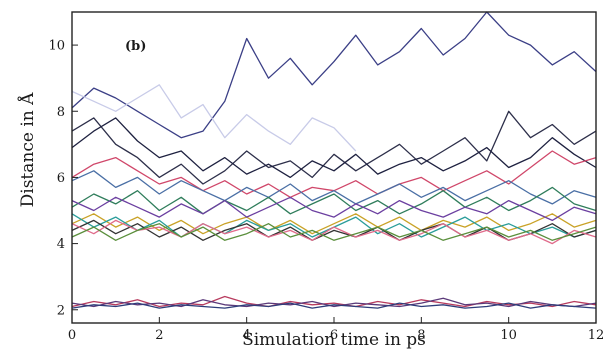 The image size is (608, 349). What do you see at coordinates (596, 335) in the screenshot?
I see `x-tick-label: 12` at bounding box center [596, 335].